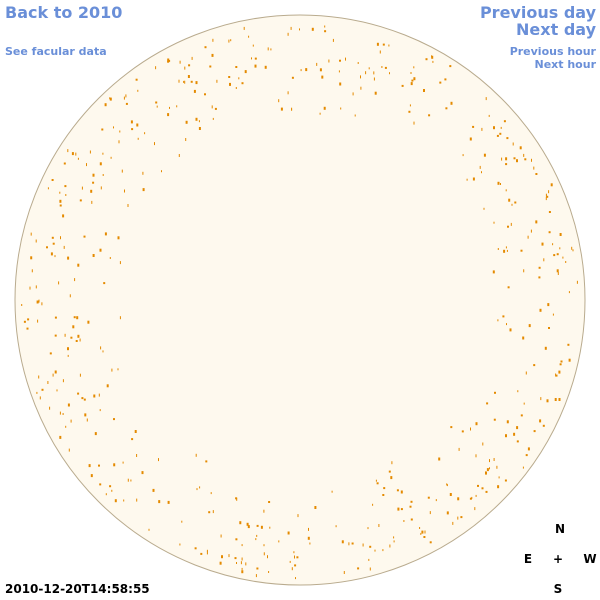 The width and height of the screenshot is (600, 600). What do you see at coordinates (558, 589) in the screenshot?
I see `compass-south: S` at bounding box center [558, 589].